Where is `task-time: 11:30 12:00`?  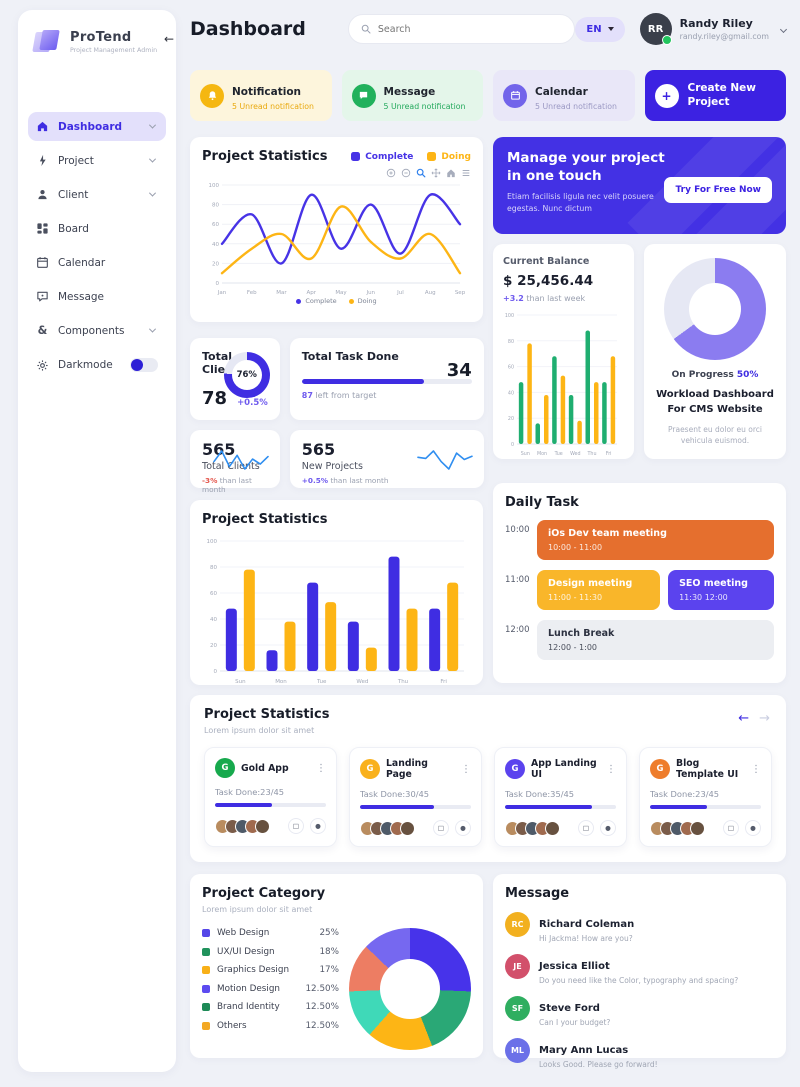 task-time: 11:30 12:00 is located at coordinates (703, 597).